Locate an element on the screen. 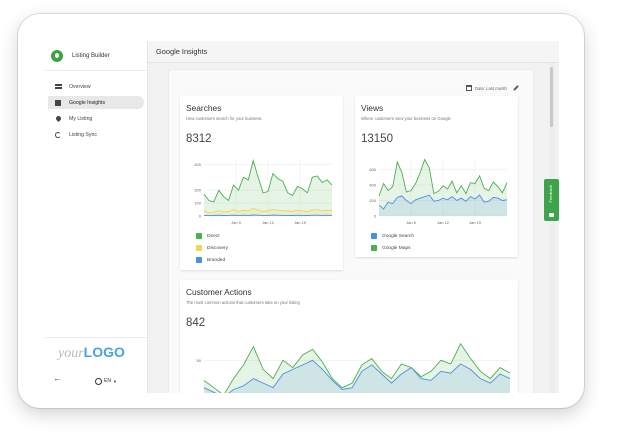 Image resolution: width=630 pixels, height=437 pixels. sidebar-item-google-insights: Google Insights is located at coordinates (96, 102).